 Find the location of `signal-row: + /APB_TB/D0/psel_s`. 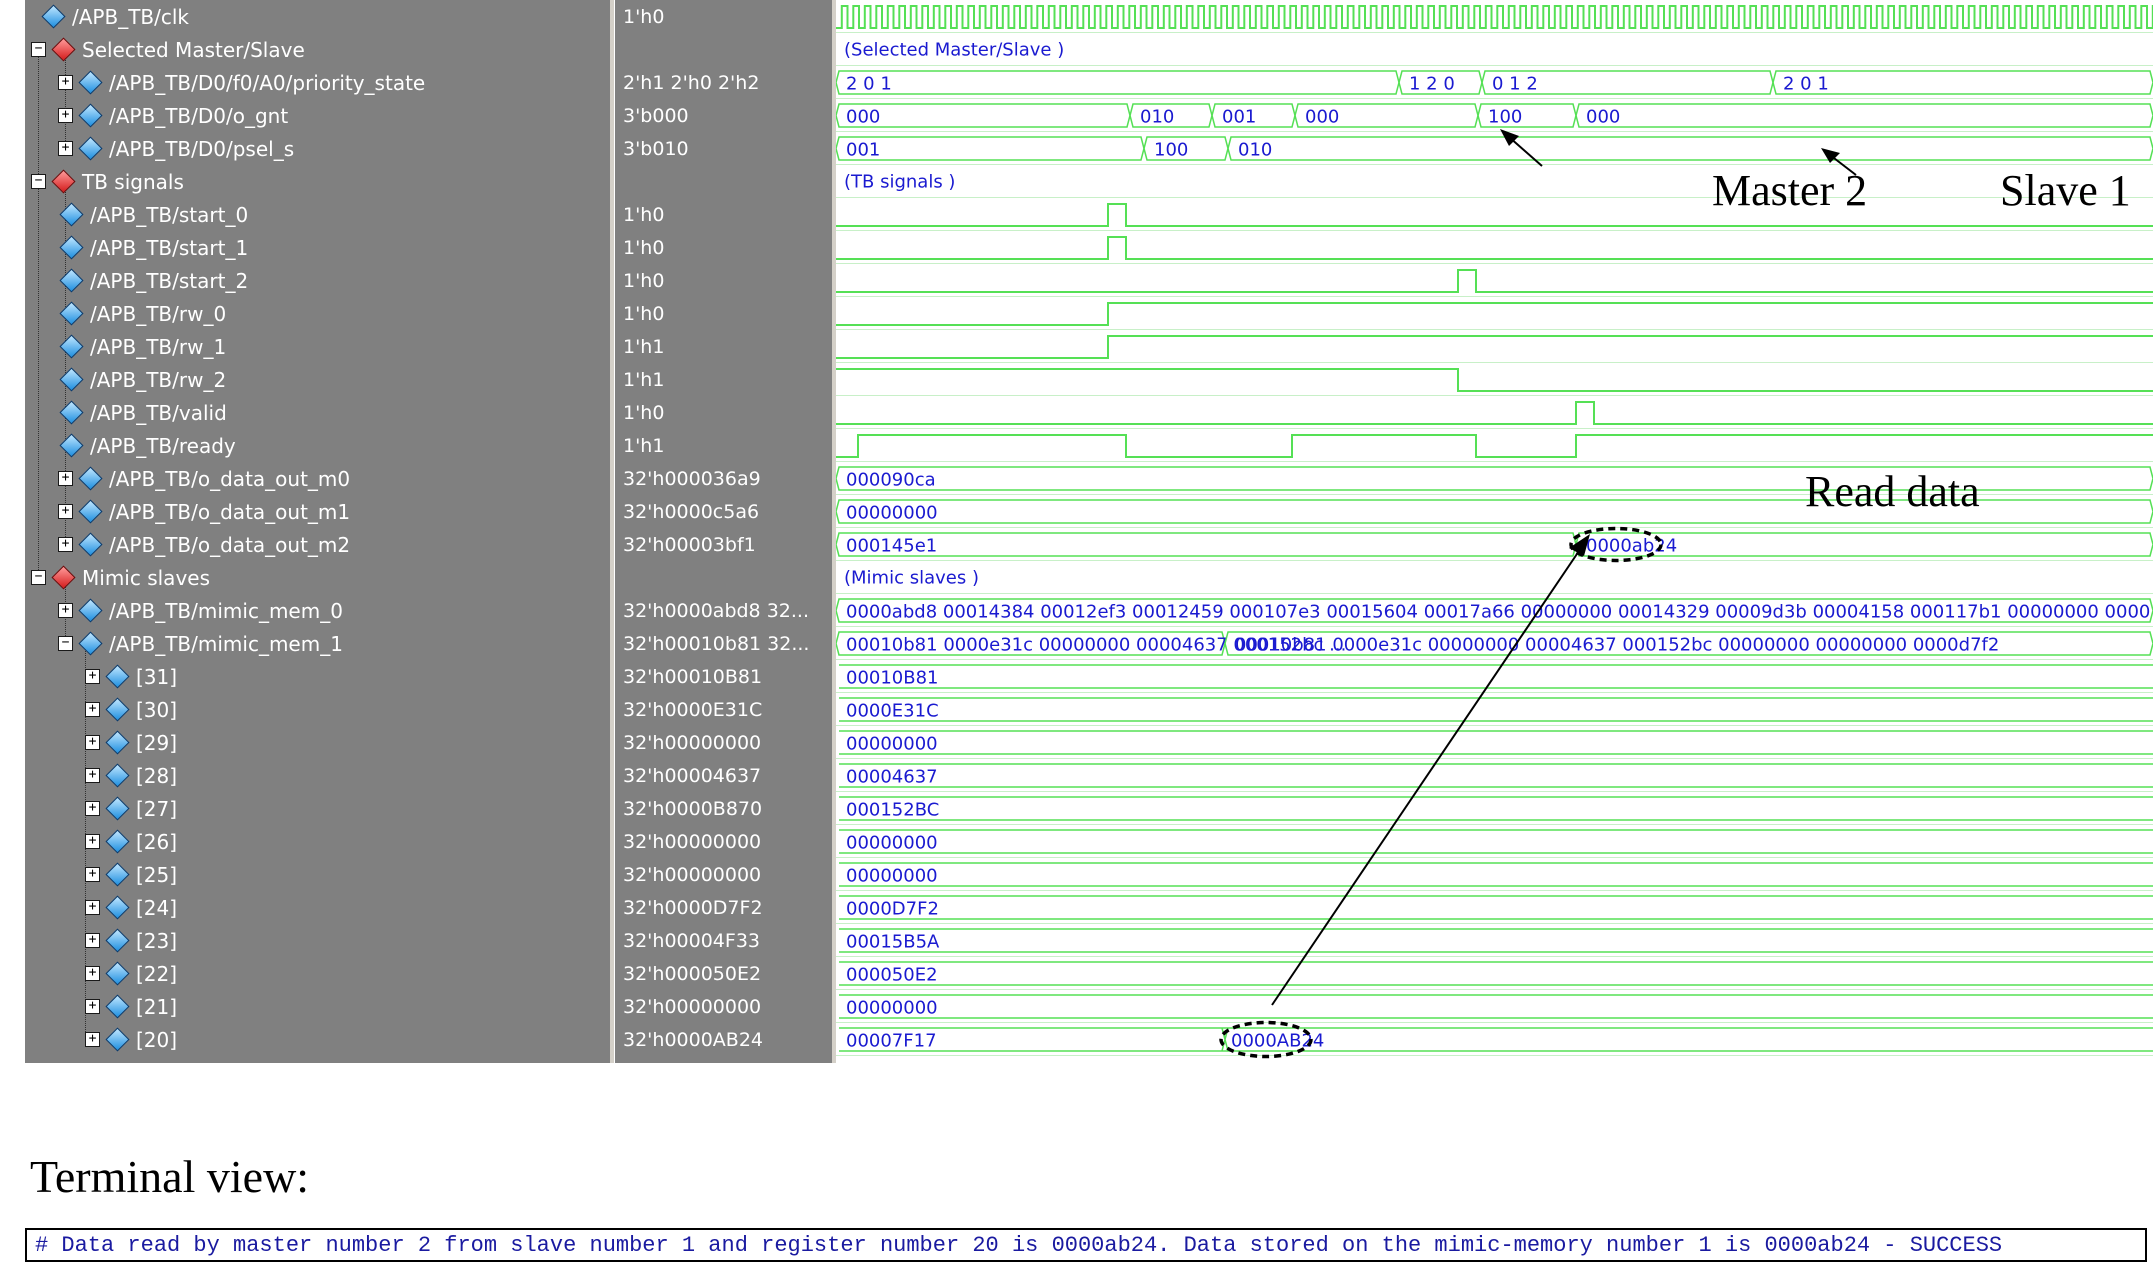

signal-row: + /APB_TB/D0/psel_s is located at coordinates (176, 148).